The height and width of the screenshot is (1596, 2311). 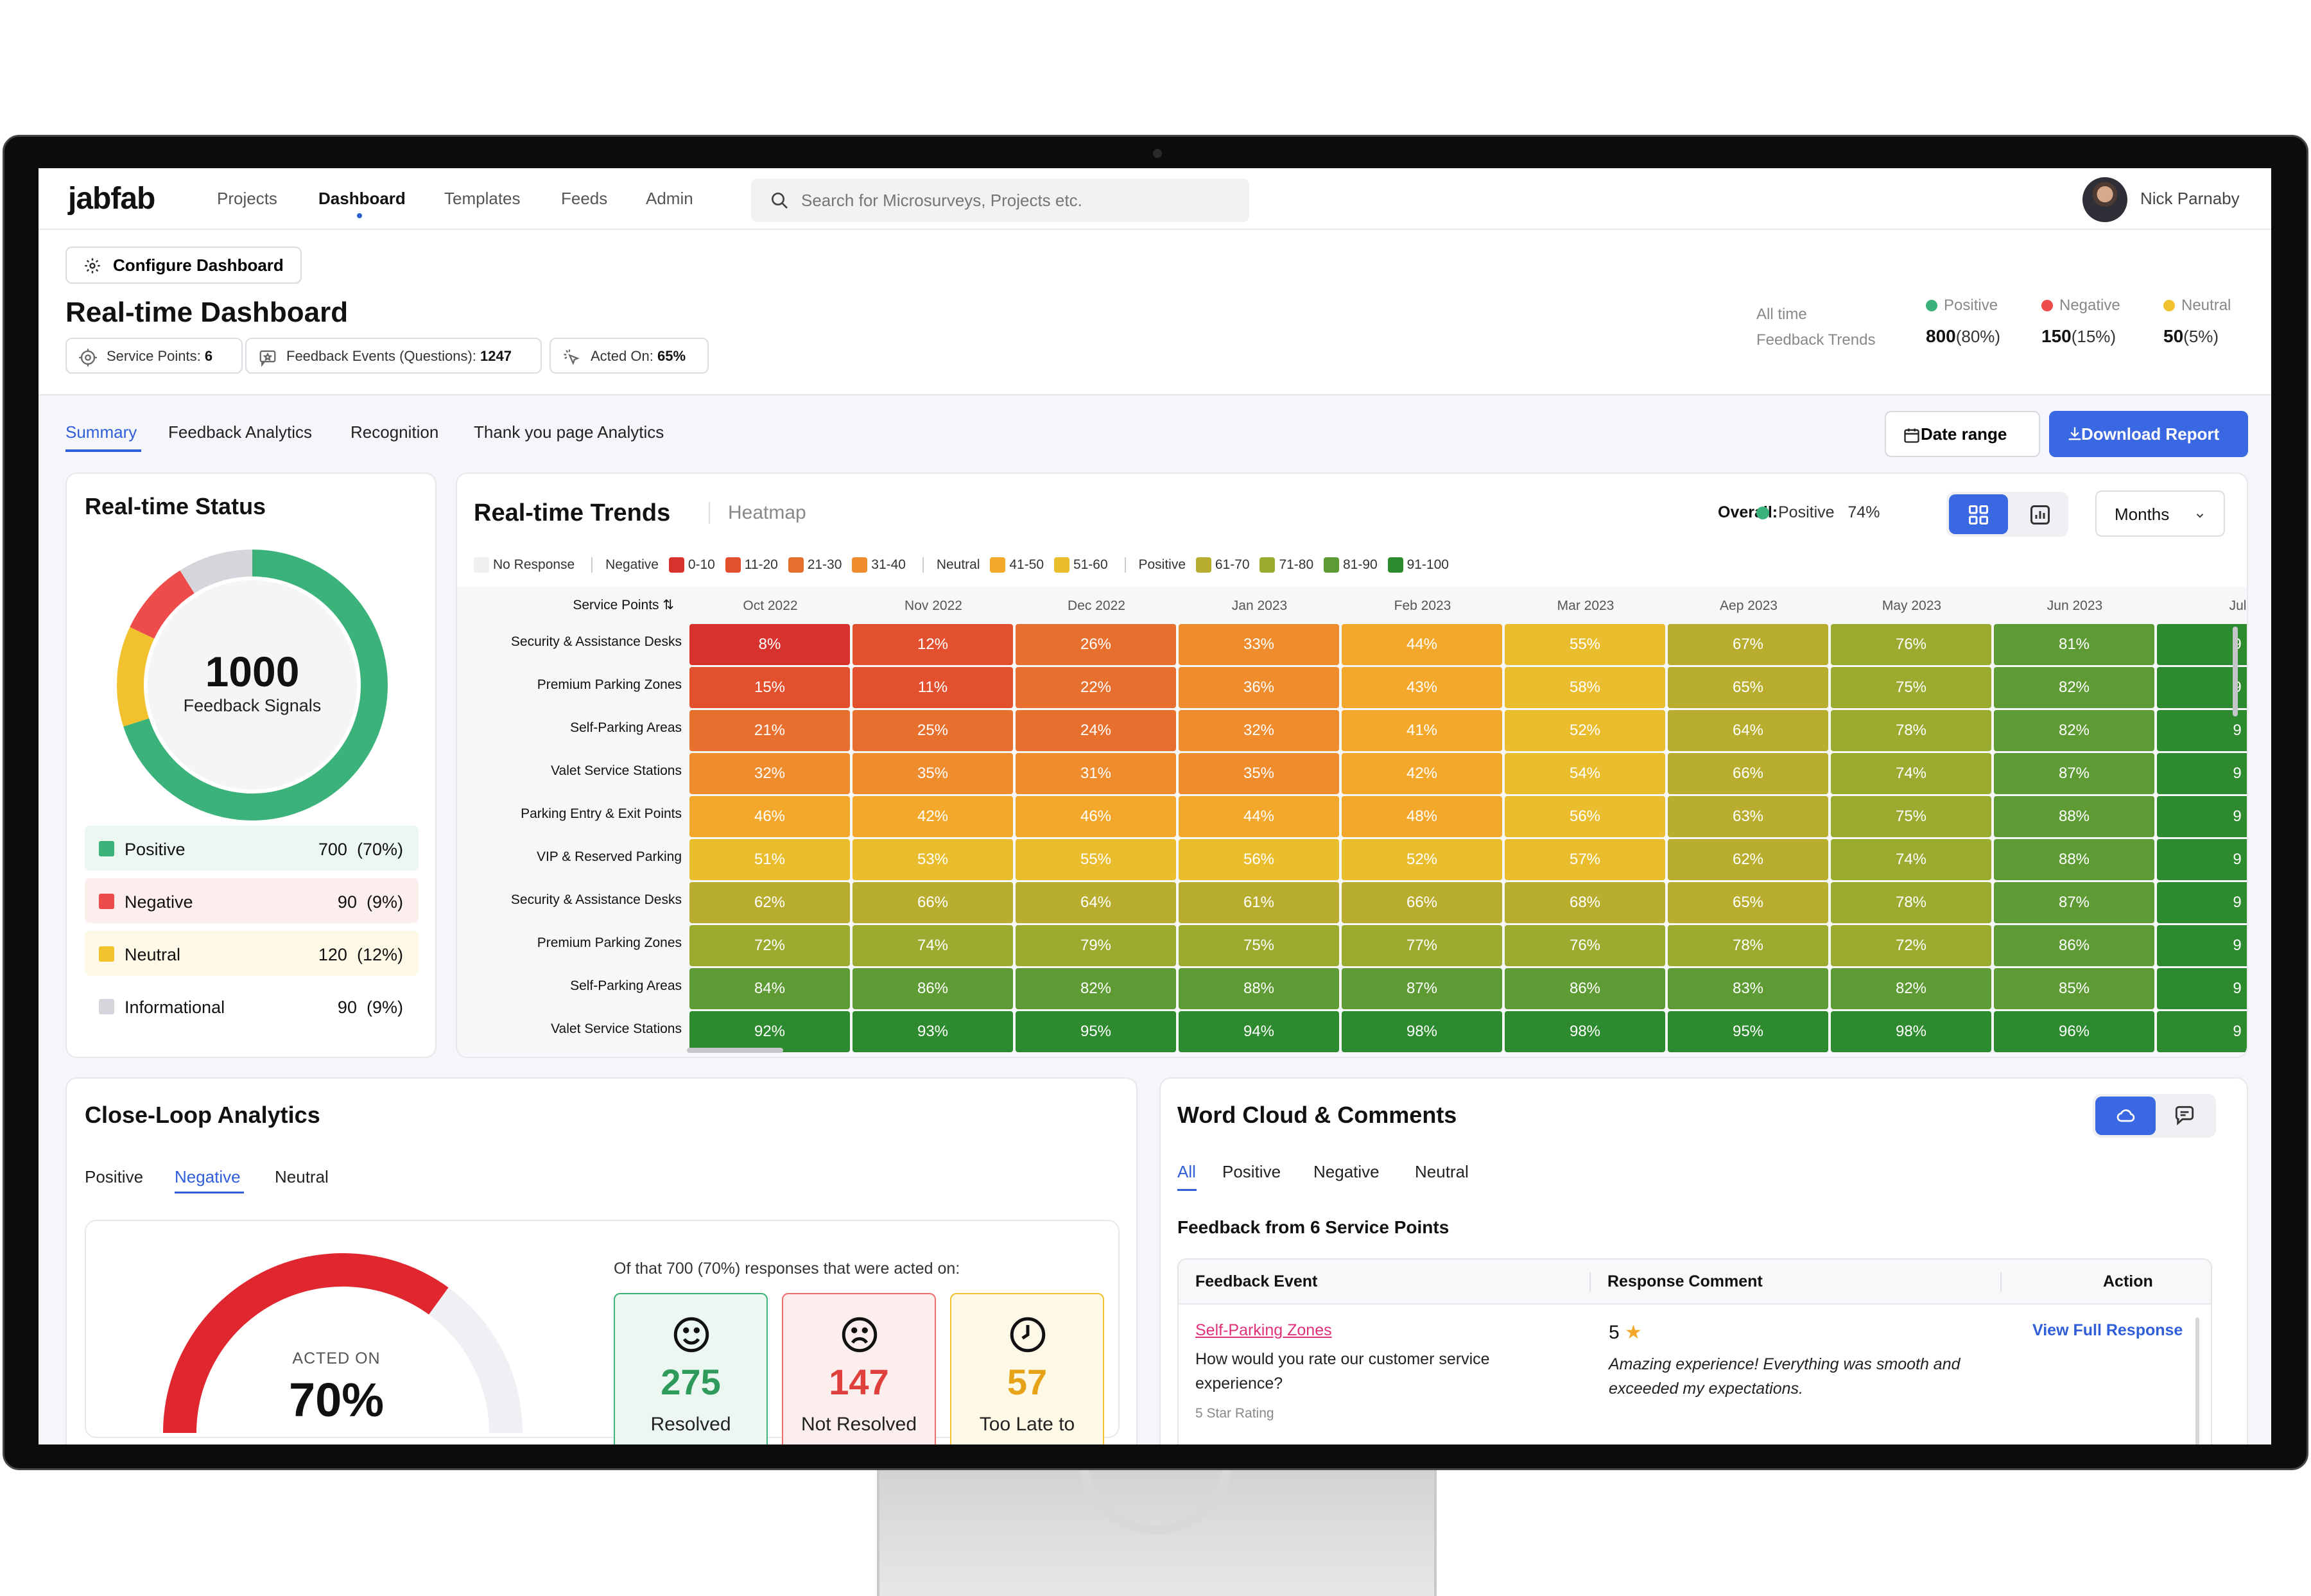 What do you see at coordinates (2235, 671) in the screenshot?
I see `vertical-scrollbar` at bounding box center [2235, 671].